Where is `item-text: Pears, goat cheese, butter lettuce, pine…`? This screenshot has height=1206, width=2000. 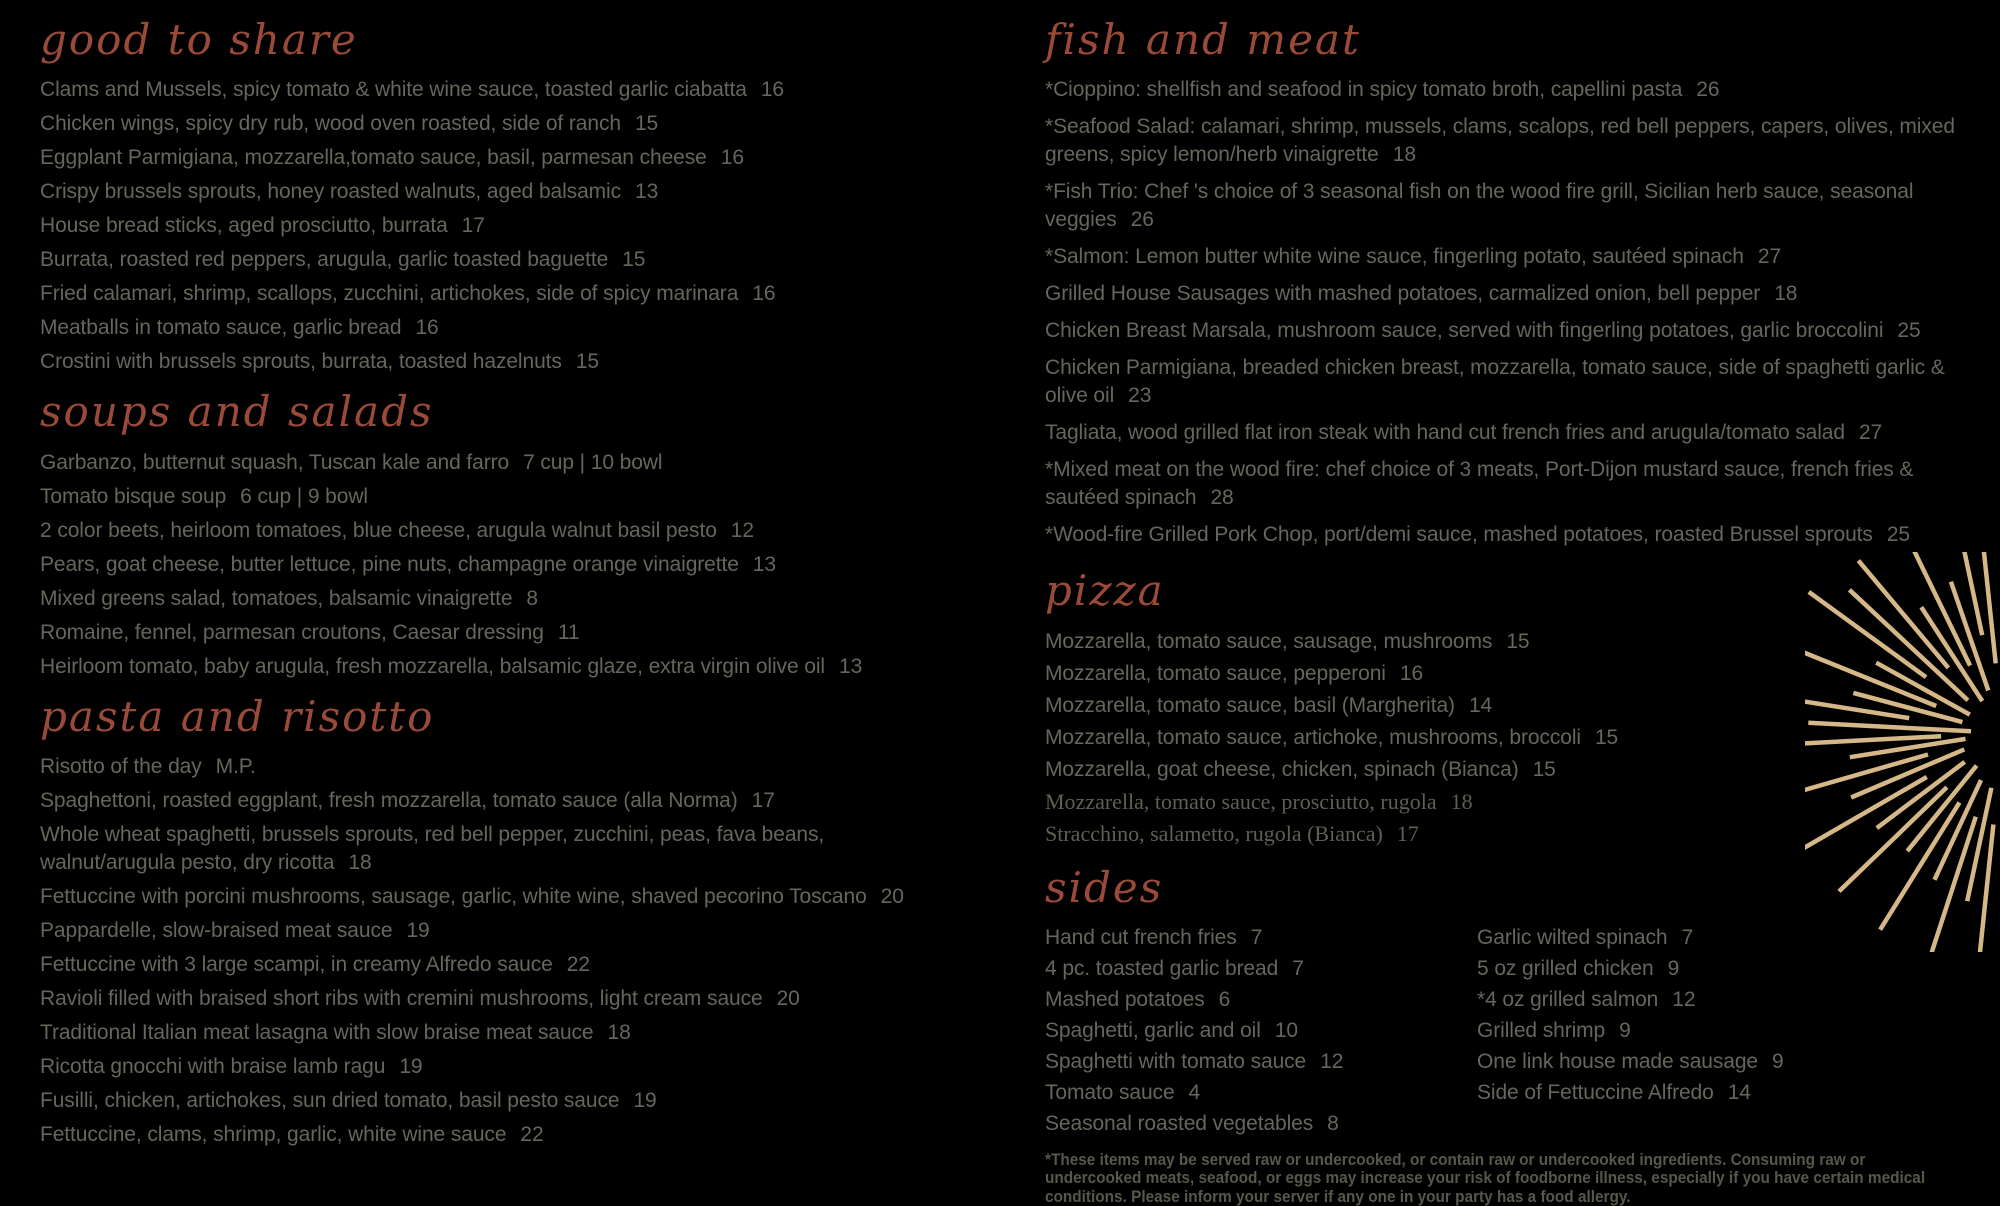 item-text: Pears, goat cheese, butter lettuce, pine… is located at coordinates (389, 564).